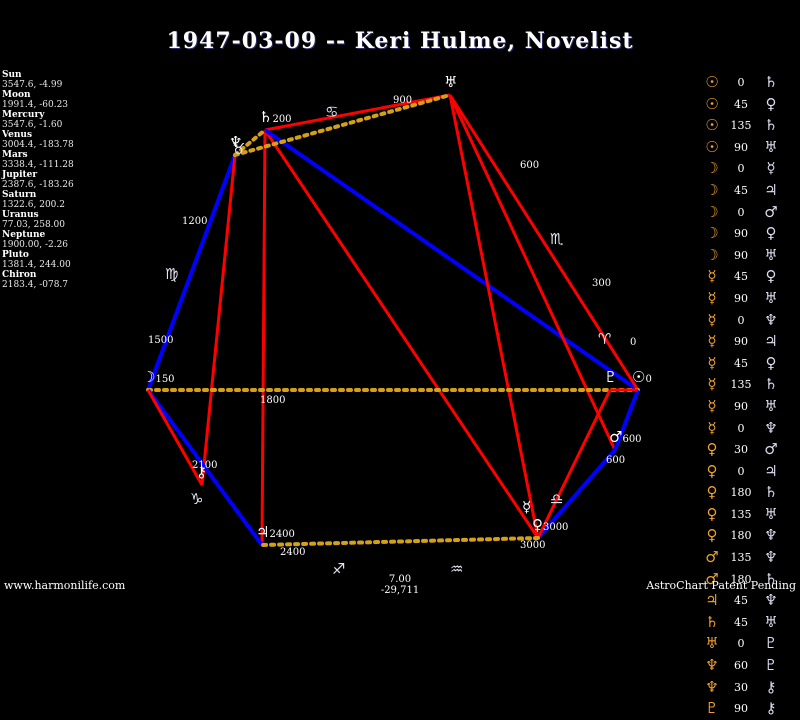 The width and height of the screenshot is (800, 720). Describe the element at coordinates (712, 665) in the screenshot. I see `aspect-planet1-icon: ♆` at that location.